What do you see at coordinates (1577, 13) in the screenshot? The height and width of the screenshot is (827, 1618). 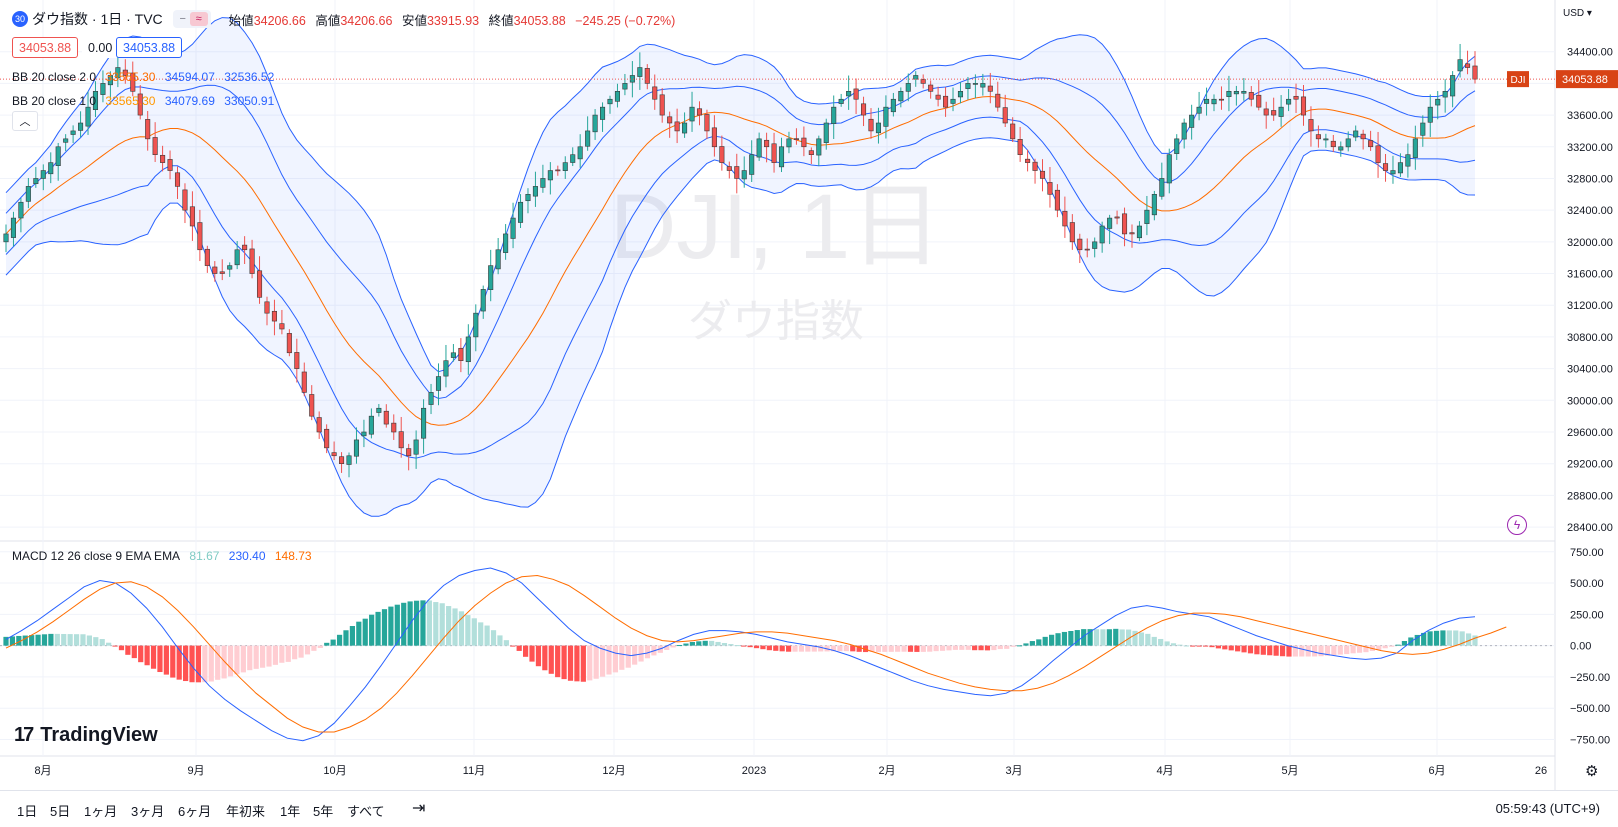 I see `currency-label: USD ▾` at bounding box center [1577, 13].